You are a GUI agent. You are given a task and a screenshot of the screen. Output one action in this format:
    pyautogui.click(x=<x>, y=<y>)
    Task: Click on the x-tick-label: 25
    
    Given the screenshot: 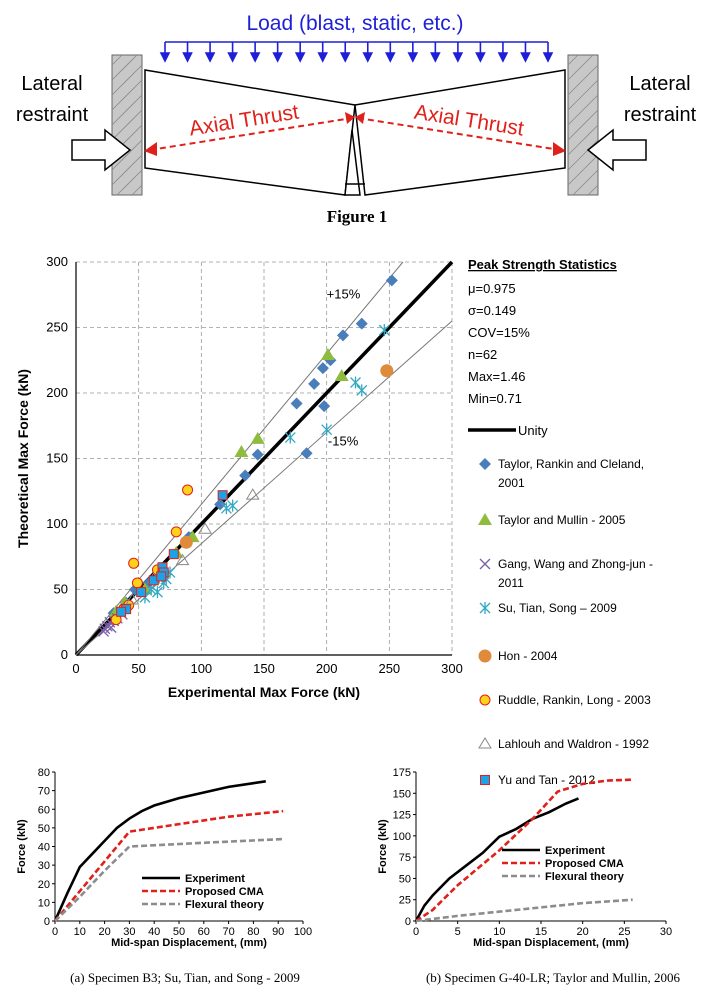 What is the action you would take?
    pyautogui.click(x=624, y=932)
    